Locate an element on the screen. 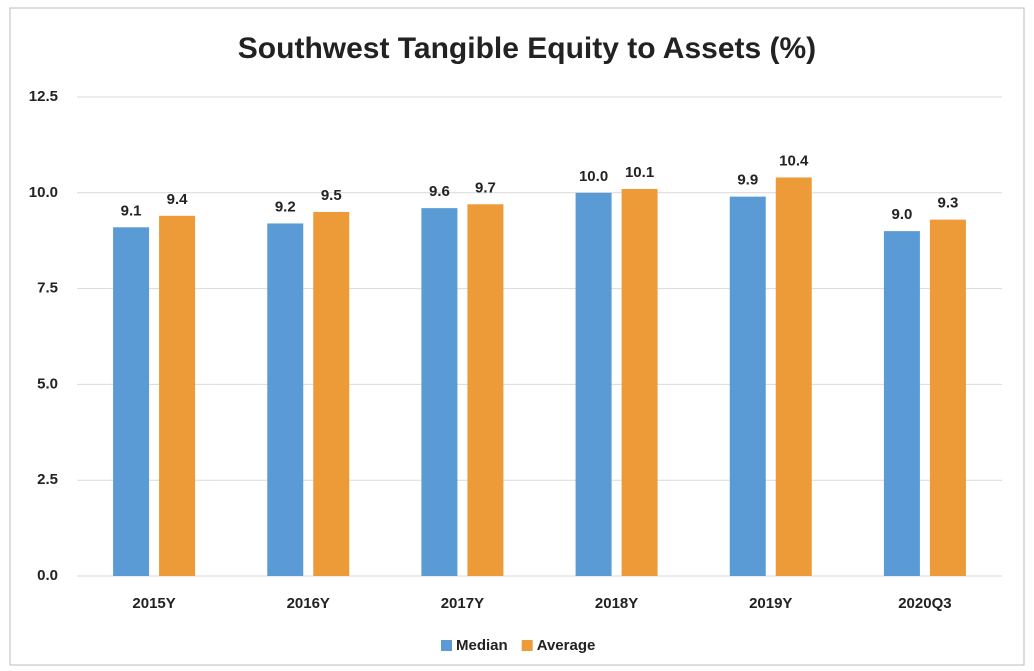 This screenshot has height=671, width=1034. data-label: 9.2 is located at coordinates (285, 206).